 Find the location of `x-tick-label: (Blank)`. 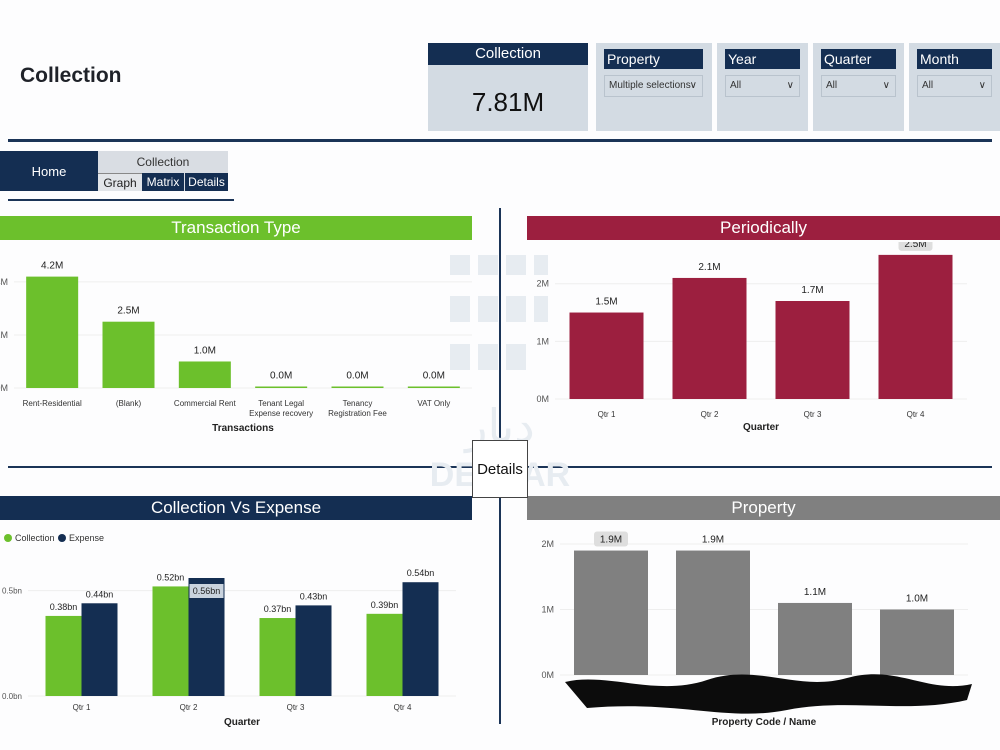

x-tick-label: (Blank) is located at coordinates (129, 403).